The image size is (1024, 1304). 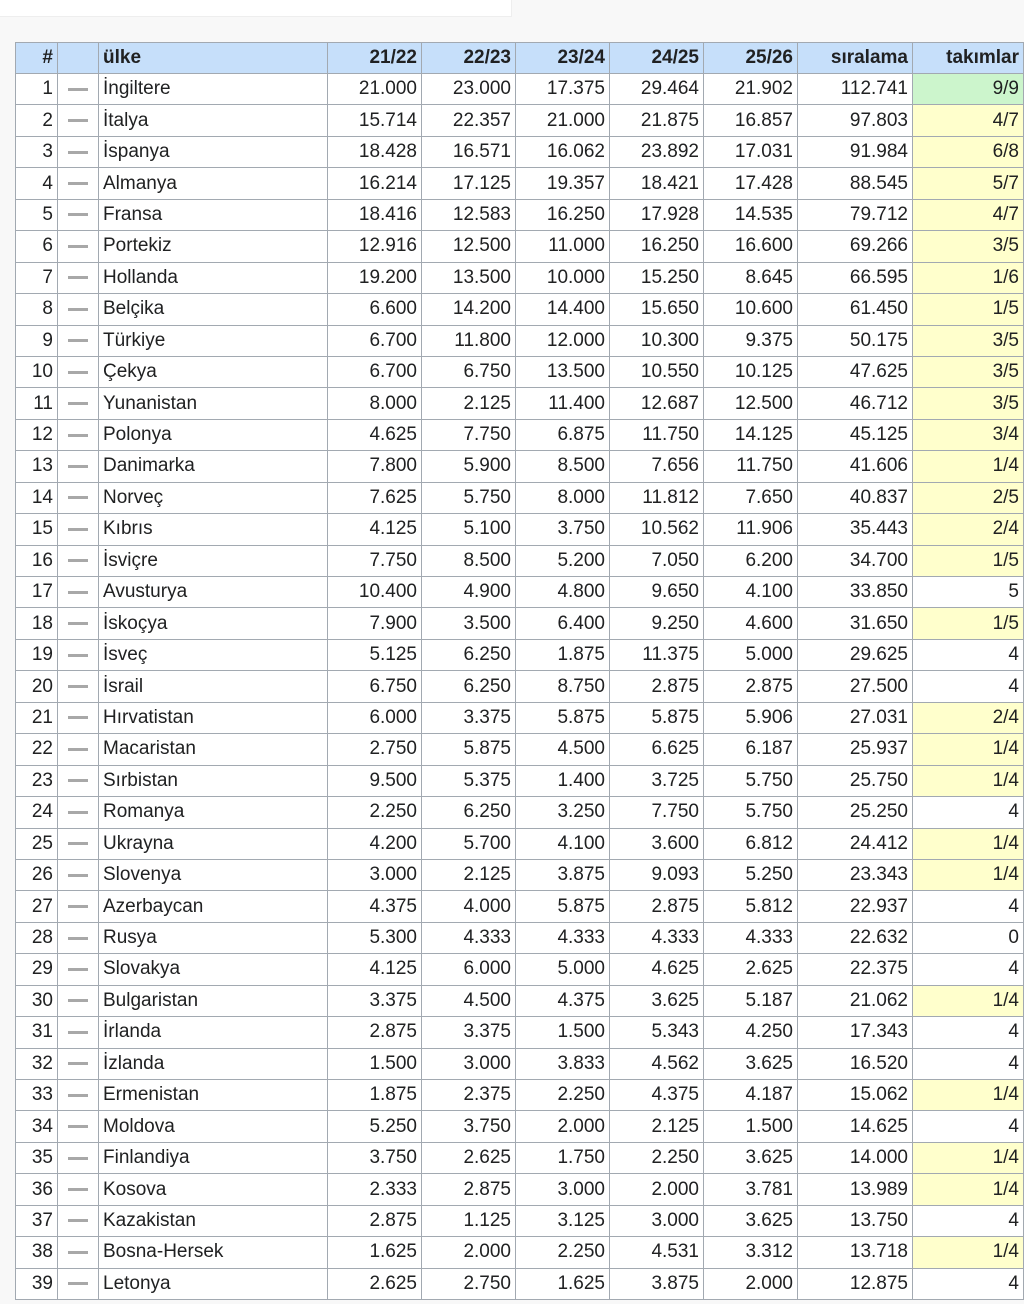 I want to click on teams-cell: 1/6, so click(x=968, y=278).